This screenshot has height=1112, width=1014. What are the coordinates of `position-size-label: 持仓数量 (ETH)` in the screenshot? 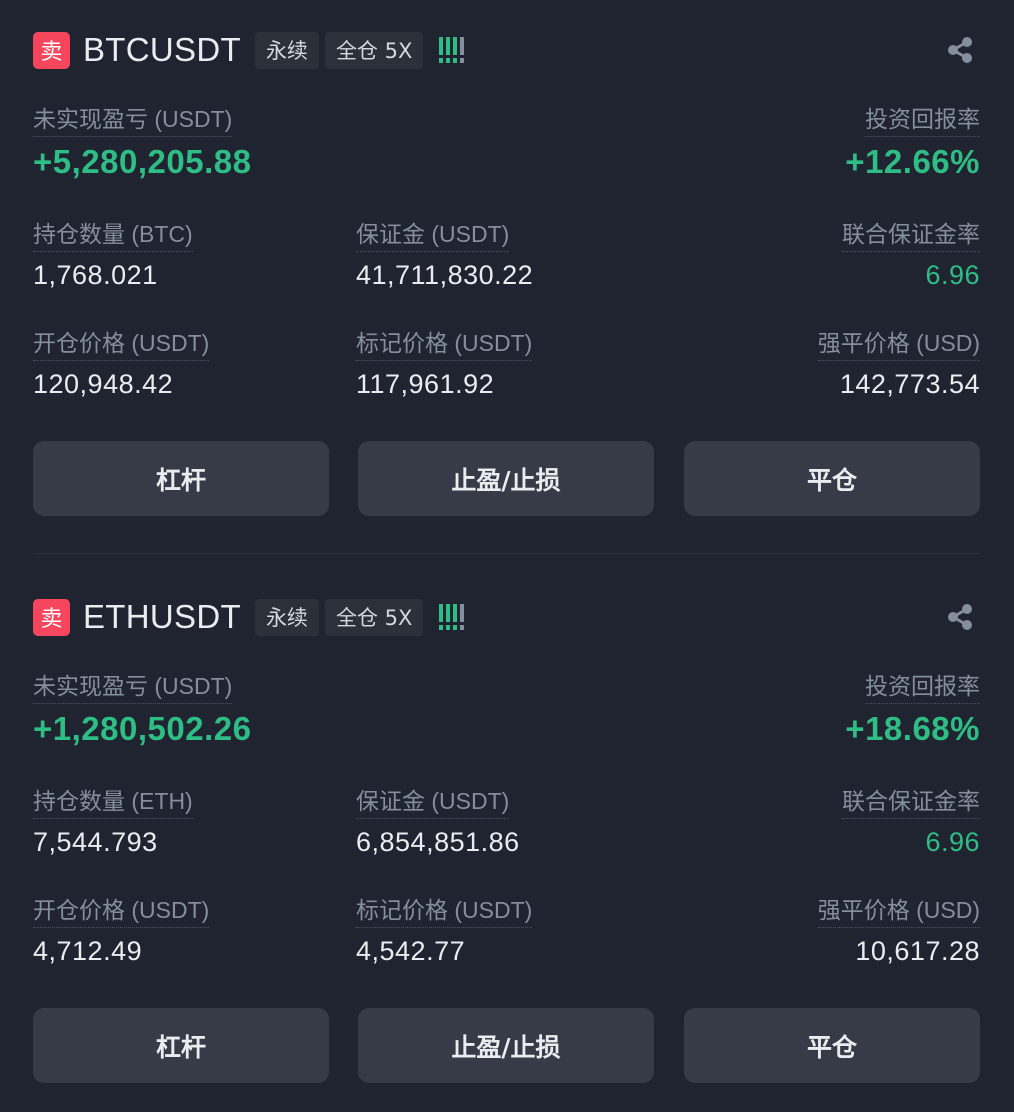 It's located at (113, 800).